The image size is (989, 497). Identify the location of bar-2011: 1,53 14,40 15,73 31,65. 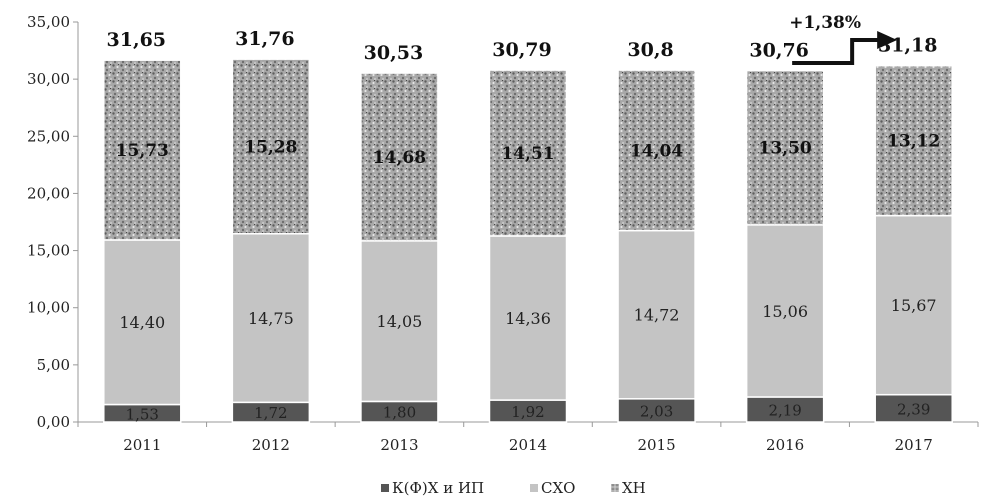
(142, 226).